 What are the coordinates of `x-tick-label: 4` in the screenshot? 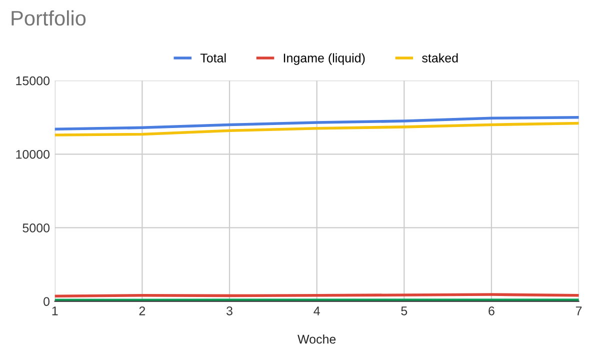 It's located at (317, 311).